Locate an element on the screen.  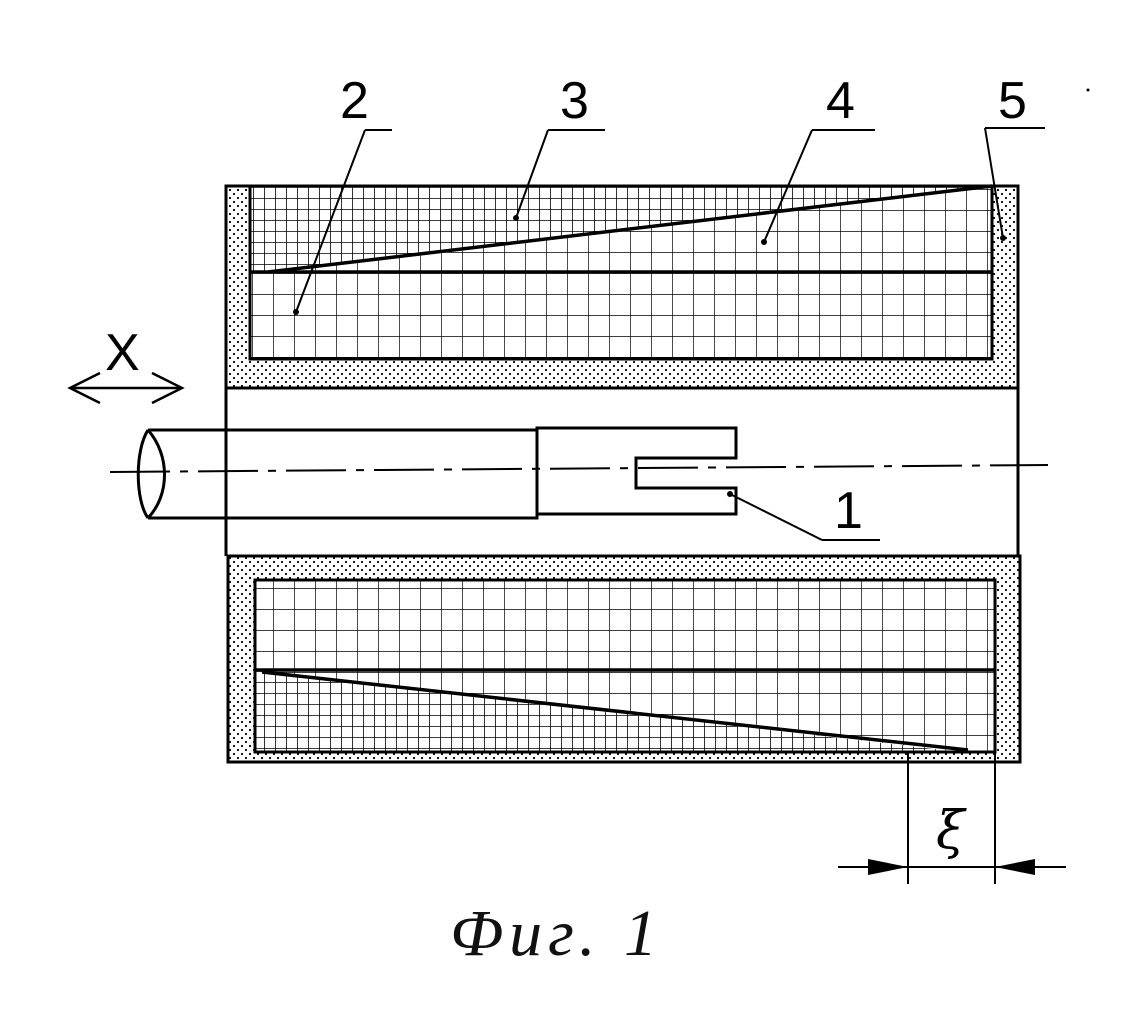
label-4: 4 is located at coordinates (840, 101).